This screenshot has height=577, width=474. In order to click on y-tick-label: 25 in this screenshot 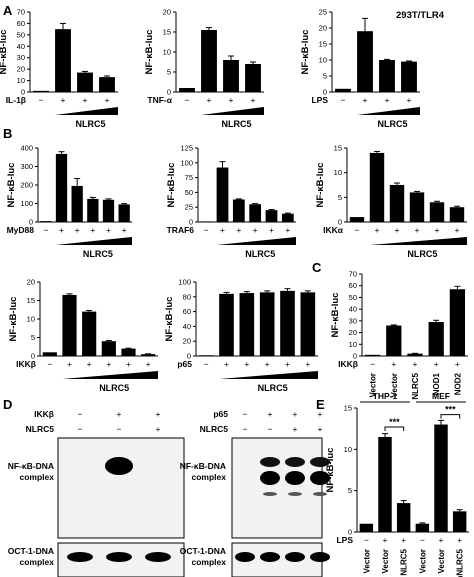, I will do `click(189, 207)`.